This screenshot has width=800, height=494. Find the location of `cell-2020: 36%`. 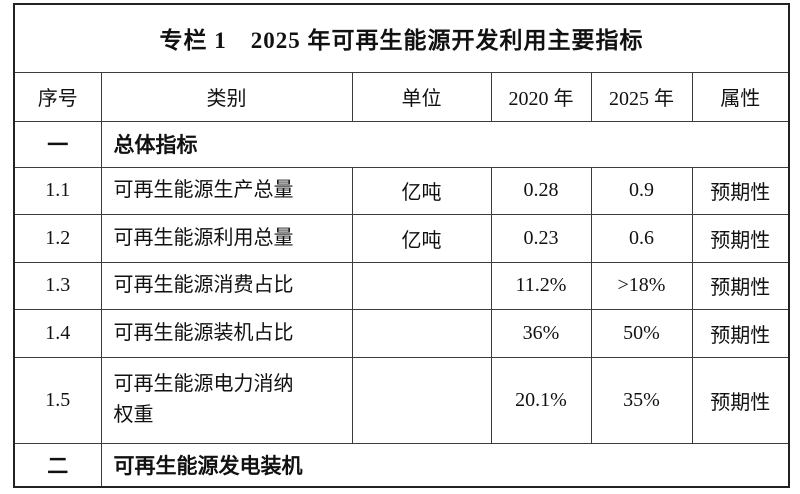

cell-2020: 36% is located at coordinates (541, 333).